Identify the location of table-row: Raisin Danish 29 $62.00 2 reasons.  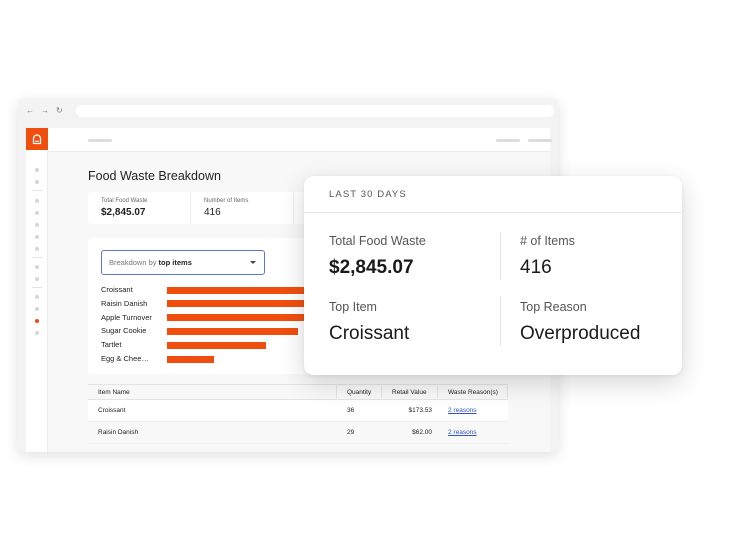
(298, 433).